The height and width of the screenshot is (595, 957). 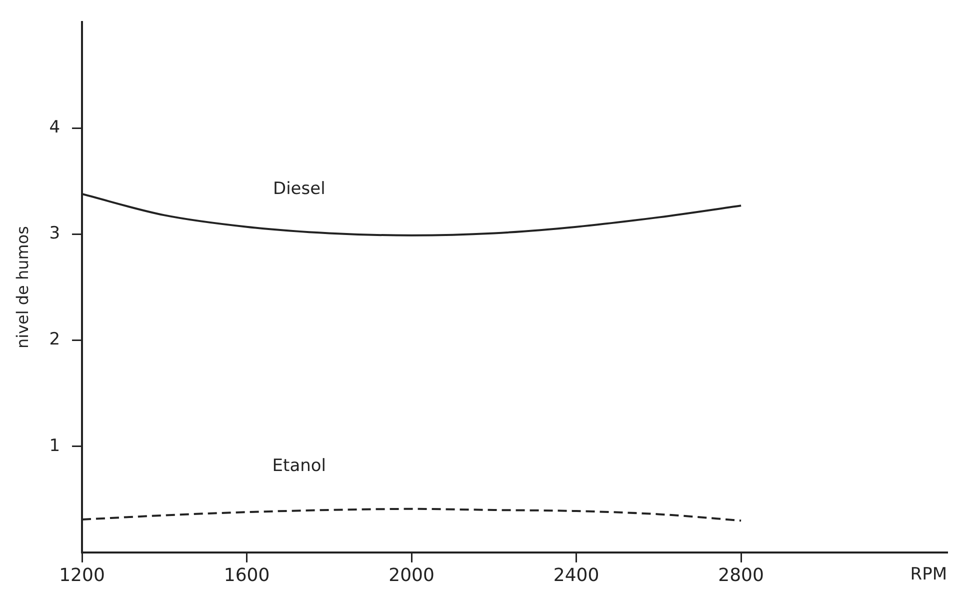 What do you see at coordinates (54, 446) in the screenshot?
I see `y-tick-label: 1` at bounding box center [54, 446].